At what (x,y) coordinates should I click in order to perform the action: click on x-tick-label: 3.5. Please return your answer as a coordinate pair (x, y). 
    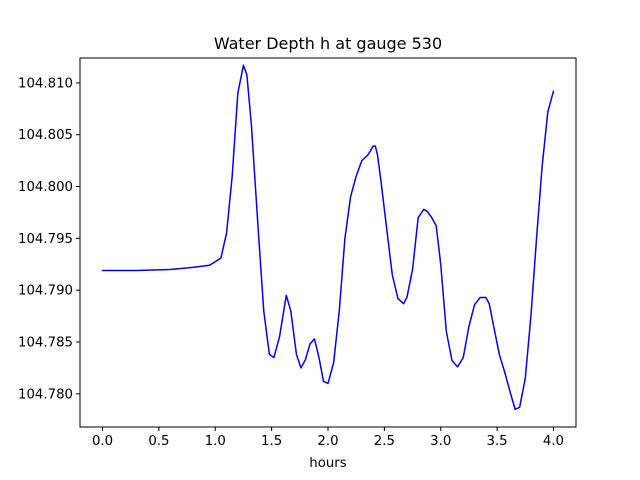
    Looking at the image, I should click on (497, 441).